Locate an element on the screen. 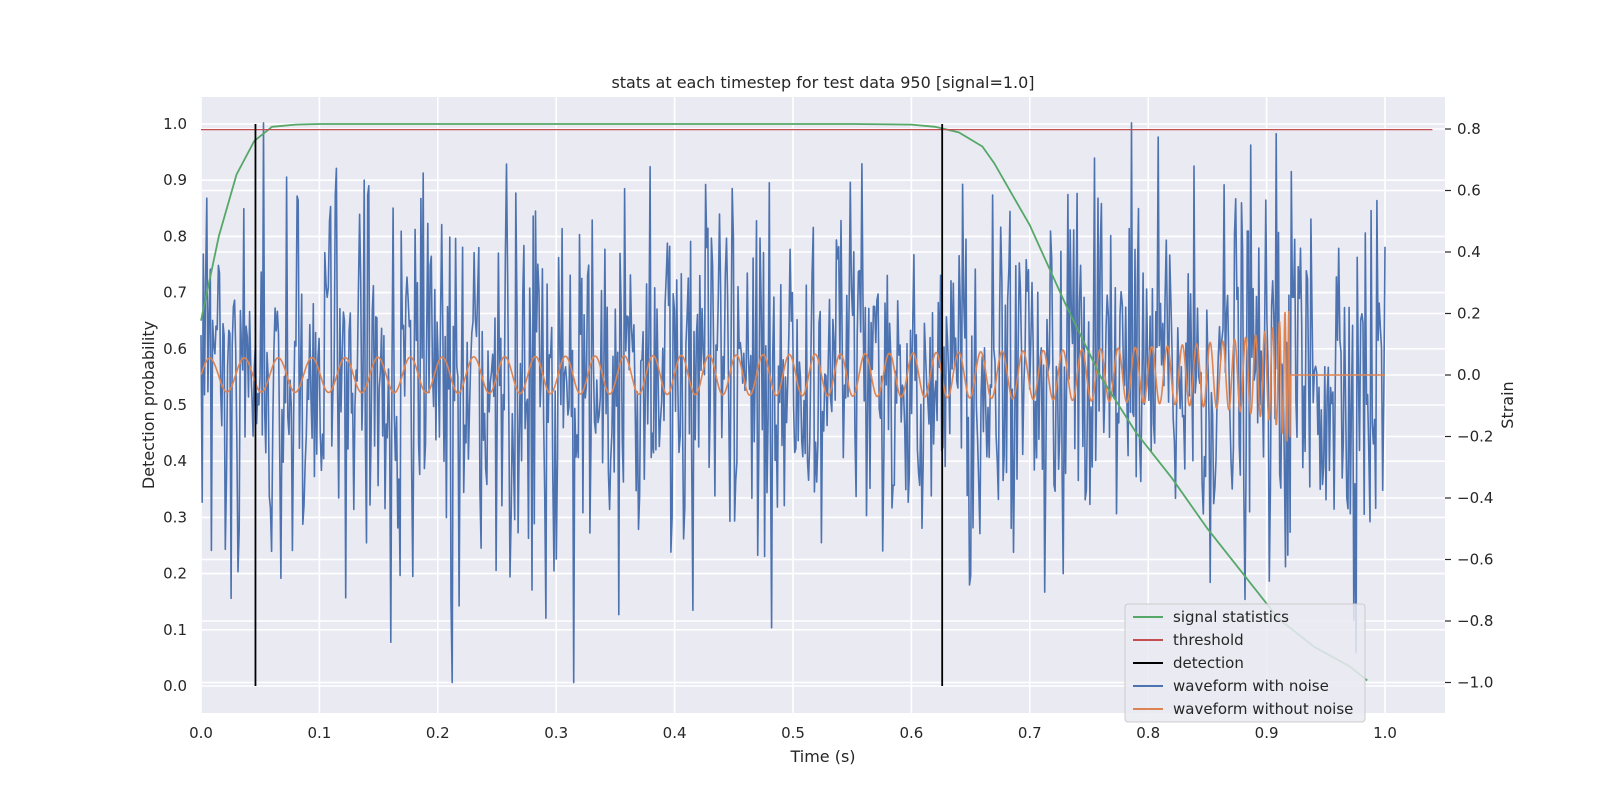  y-right-tick-label: 0.6 is located at coordinates (1469, 191).